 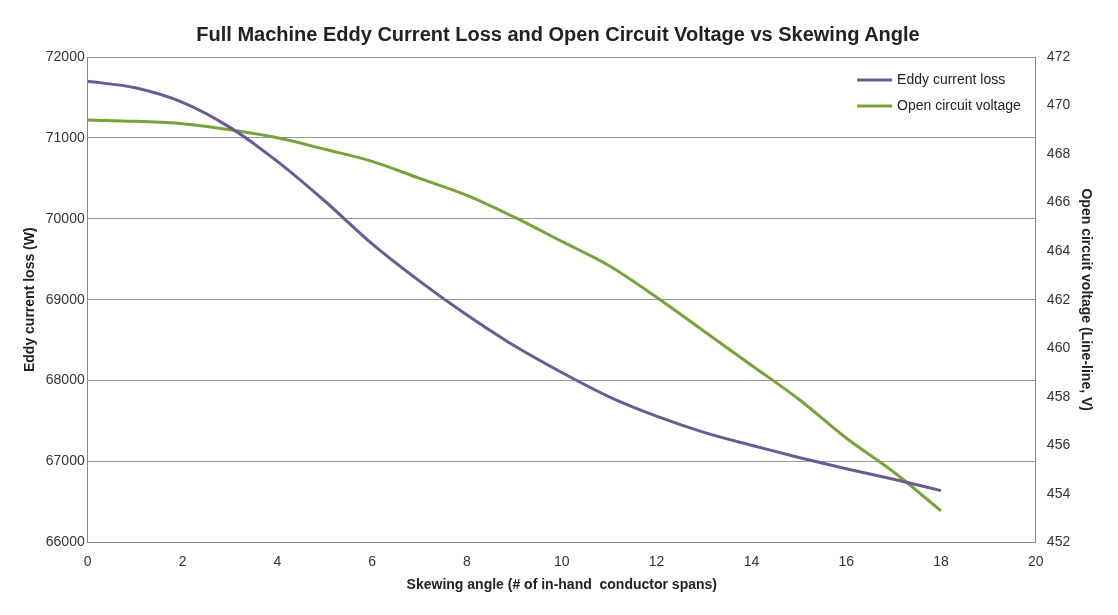 What do you see at coordinates (372, 560) in the screenshot?
I see `x-tick-label: 6` at bounding box center [372, 560].